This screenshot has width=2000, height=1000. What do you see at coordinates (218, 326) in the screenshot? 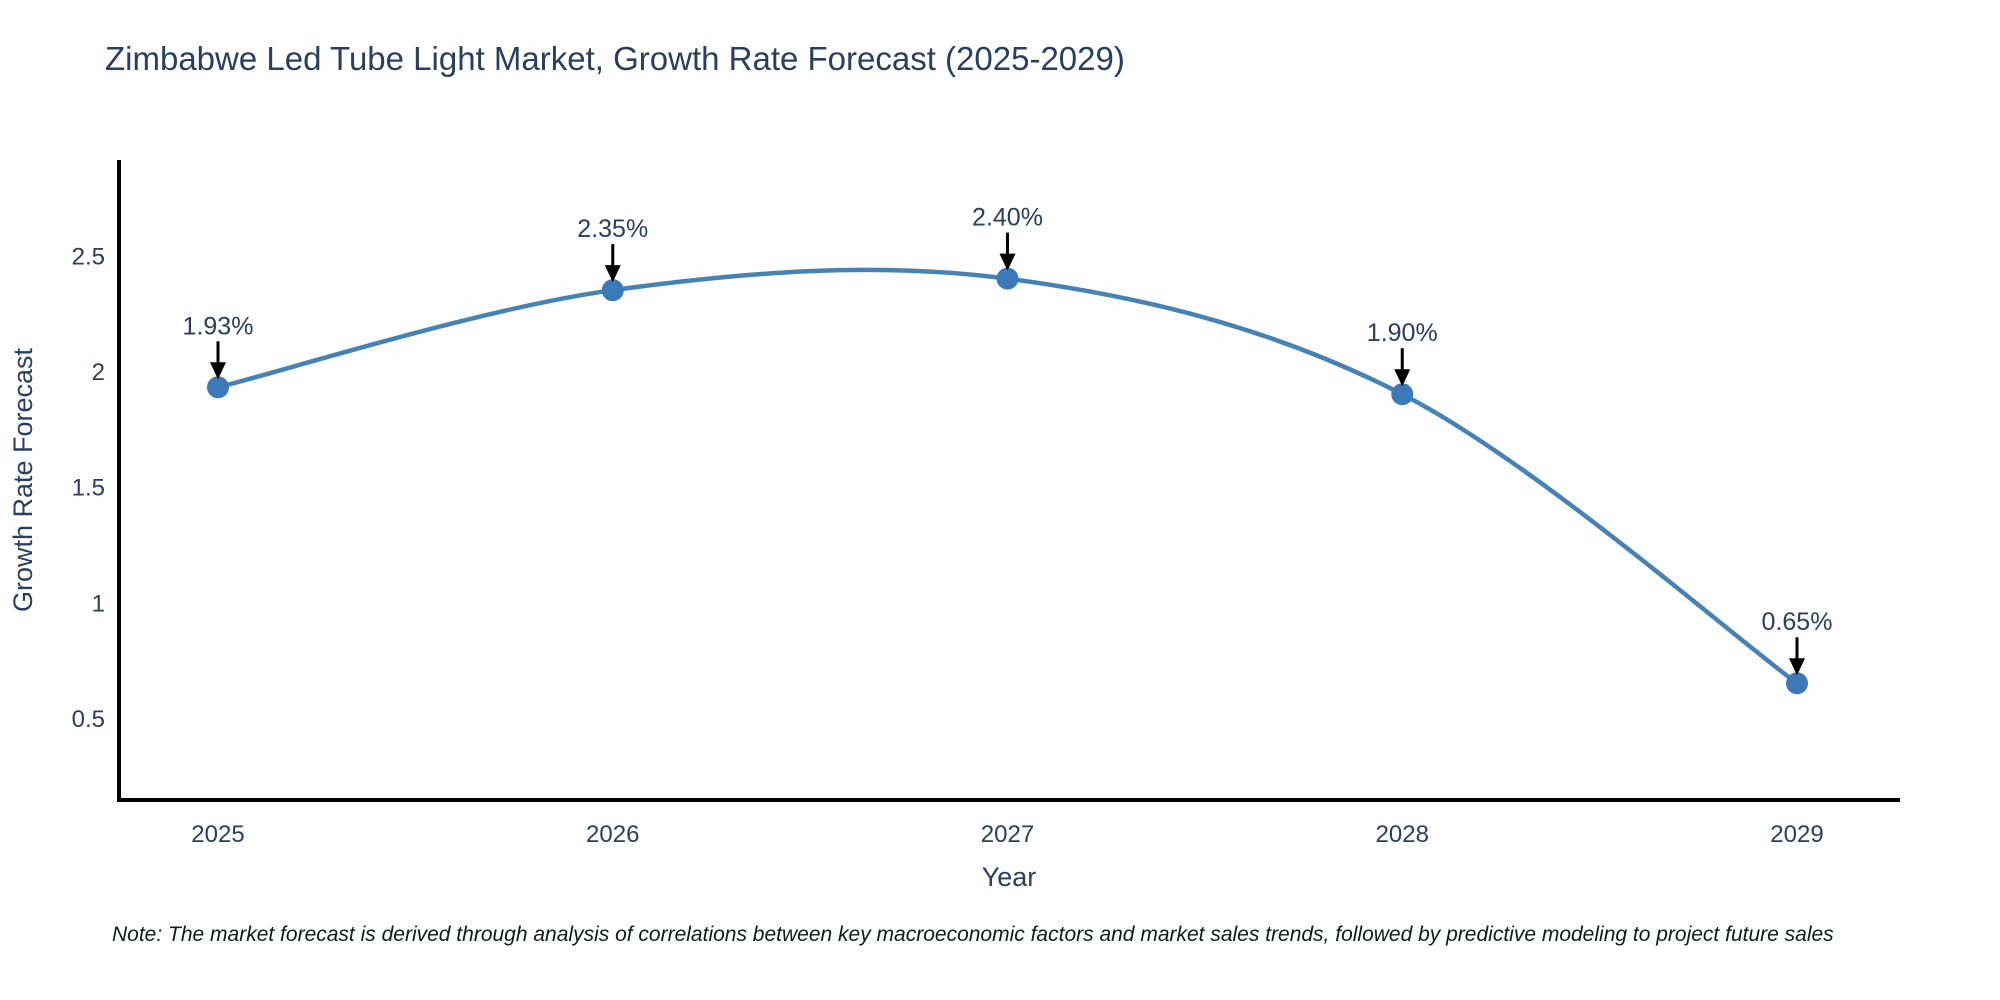
I see `data-point-label: 1.93%` at bounding box center [218, 326].